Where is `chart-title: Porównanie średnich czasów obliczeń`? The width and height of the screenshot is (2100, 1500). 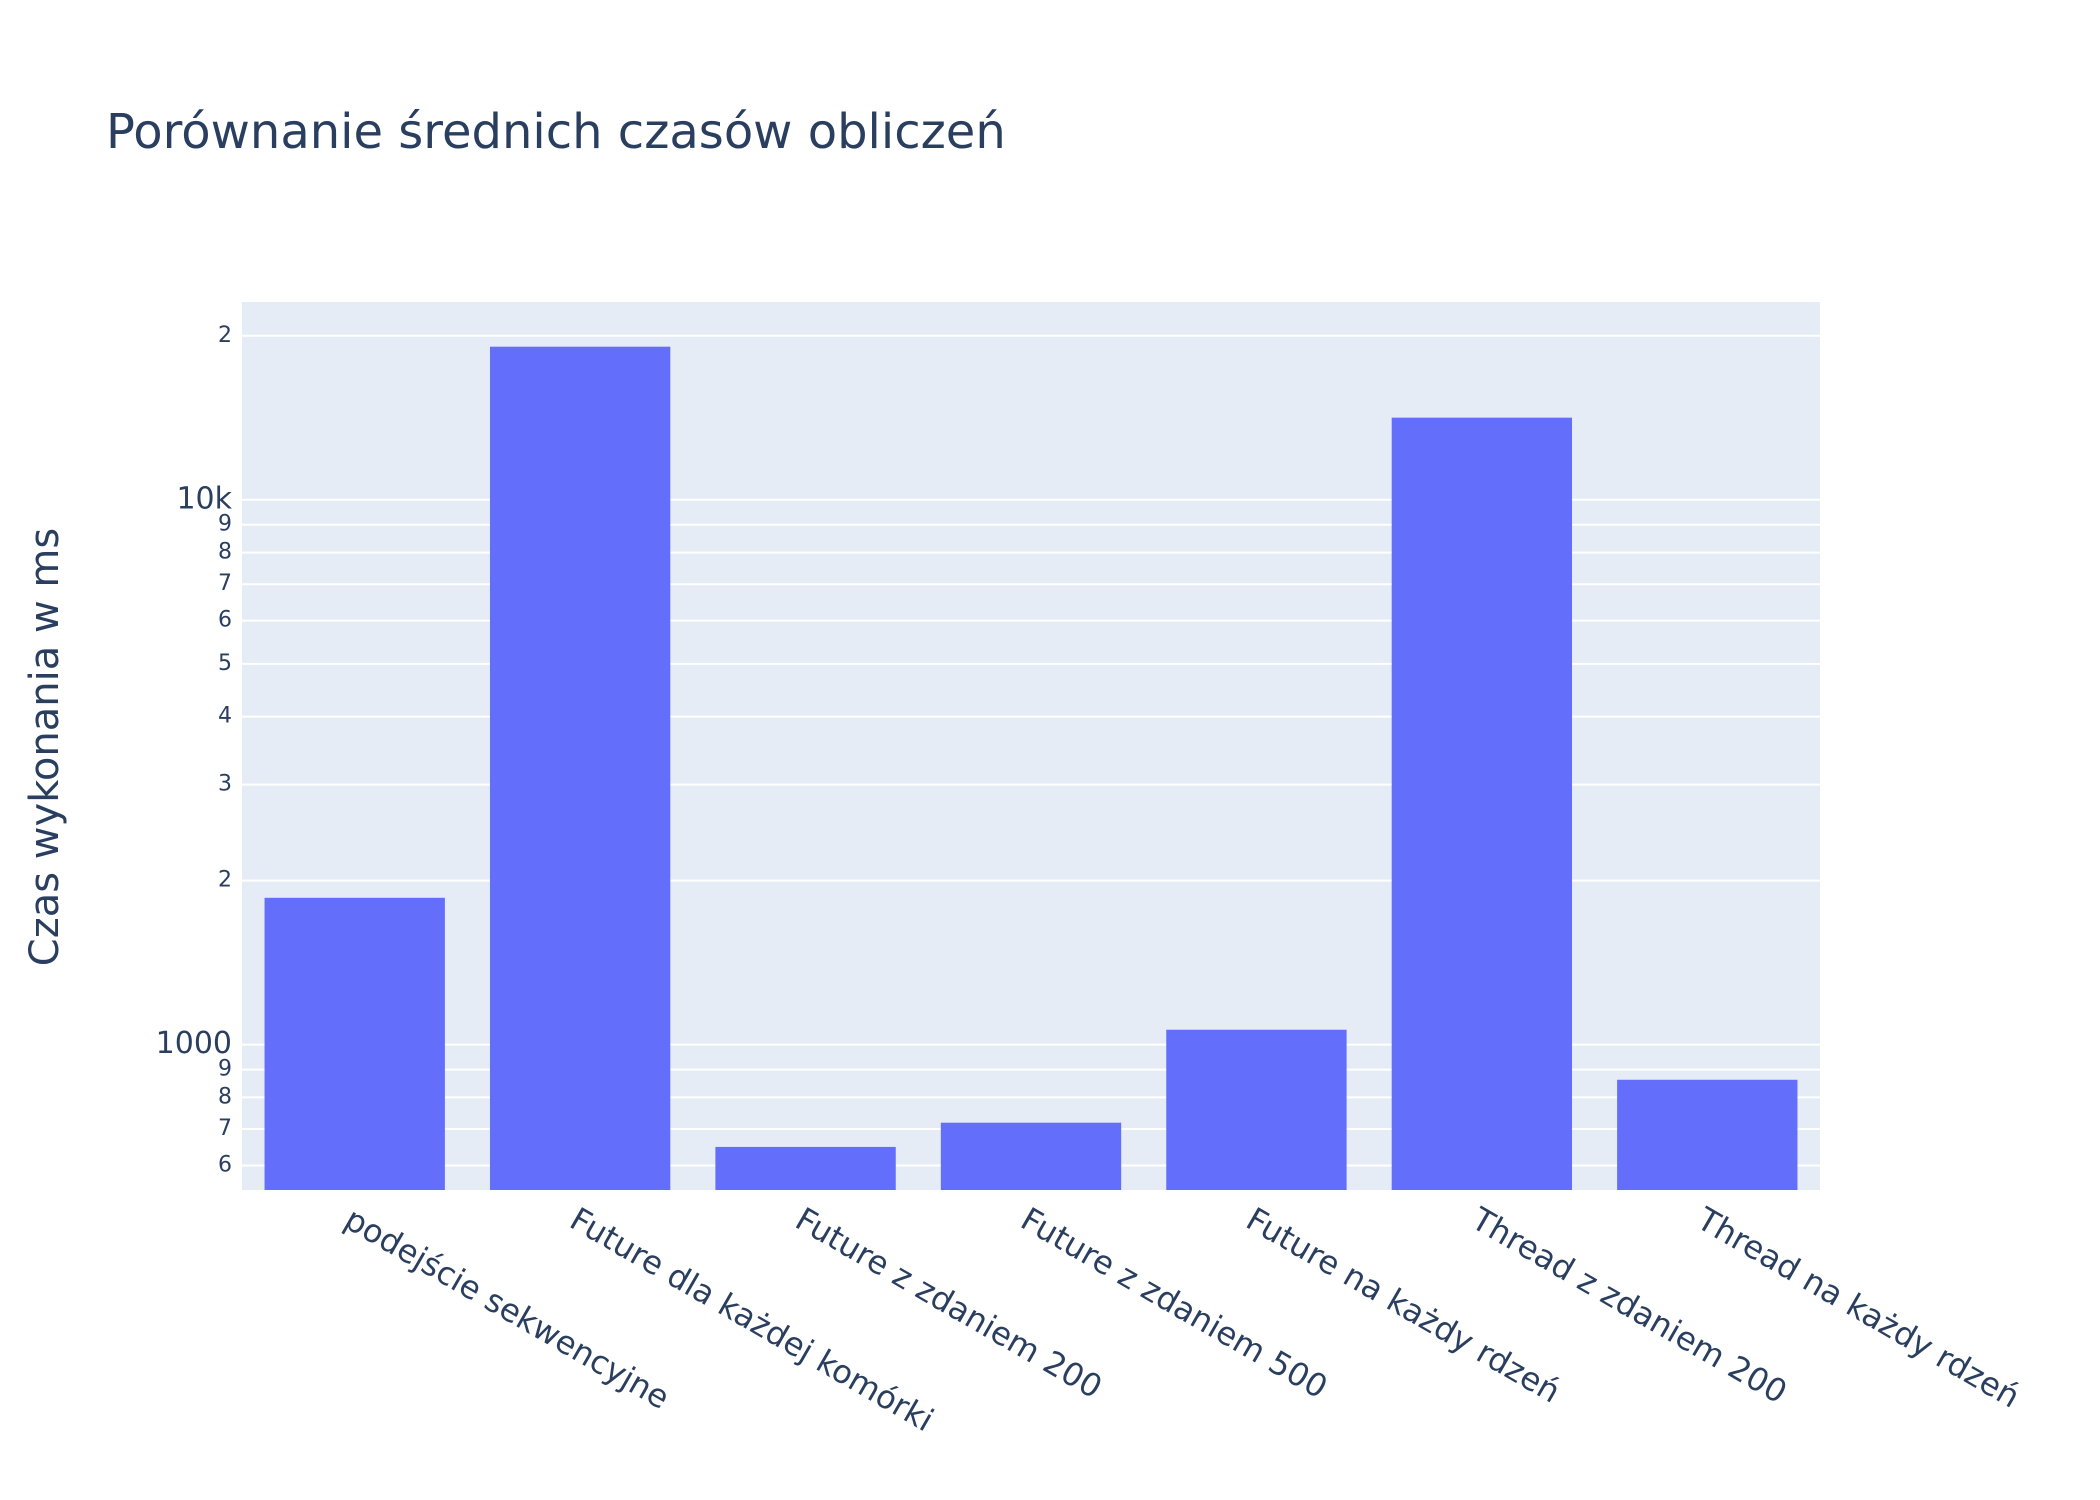 chart-title: Porównanie średnich czasów obliczeń is located at coordinates (556, 132).